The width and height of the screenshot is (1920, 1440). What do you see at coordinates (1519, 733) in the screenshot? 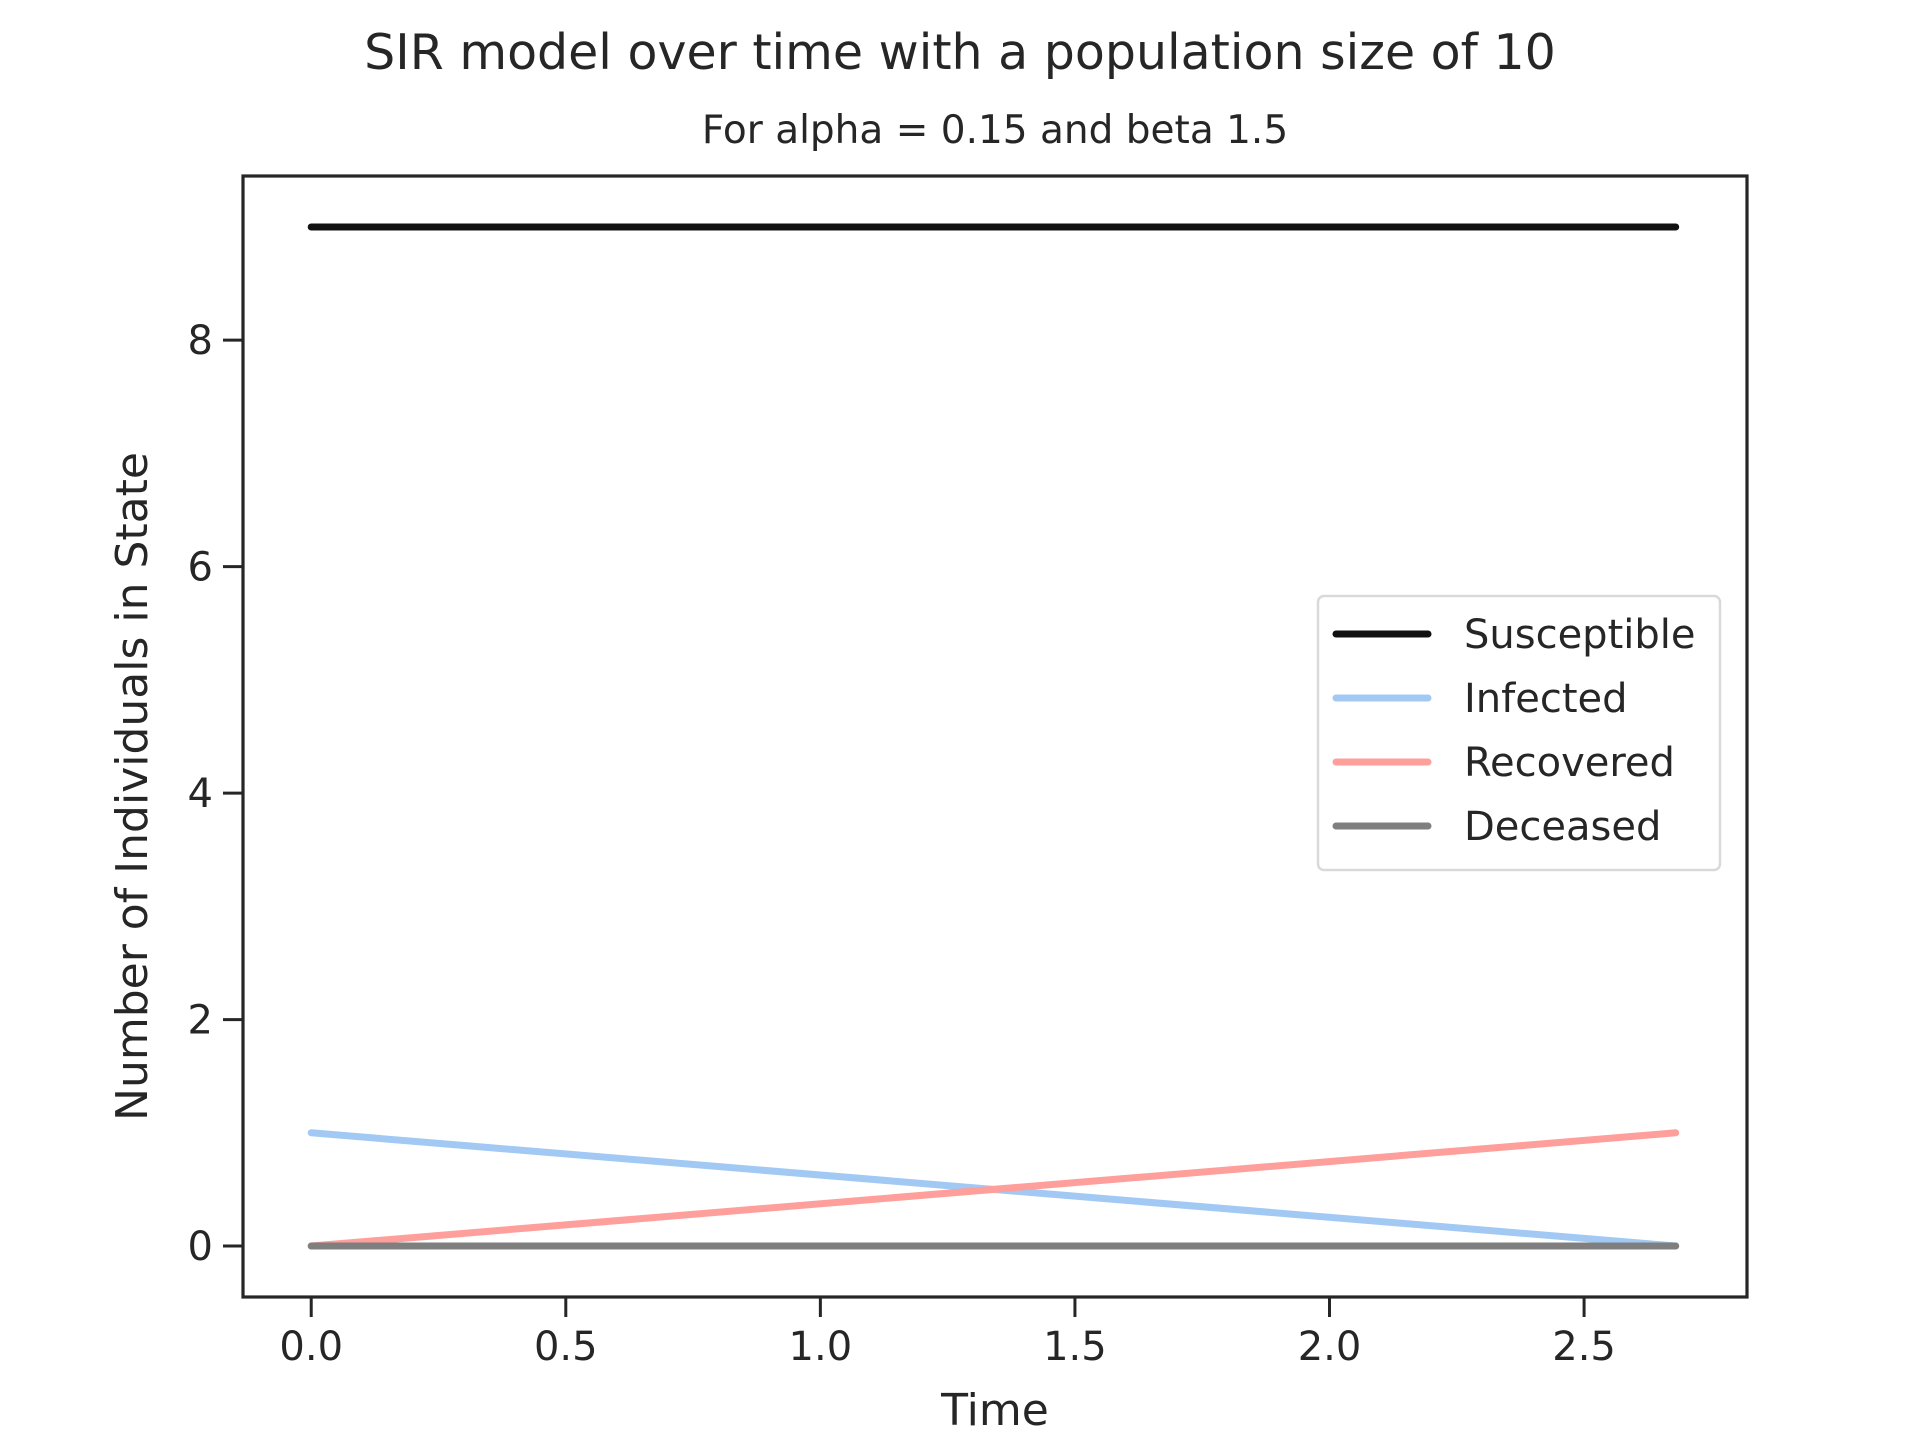
I see `legend` at bounding box center [1519, 733].